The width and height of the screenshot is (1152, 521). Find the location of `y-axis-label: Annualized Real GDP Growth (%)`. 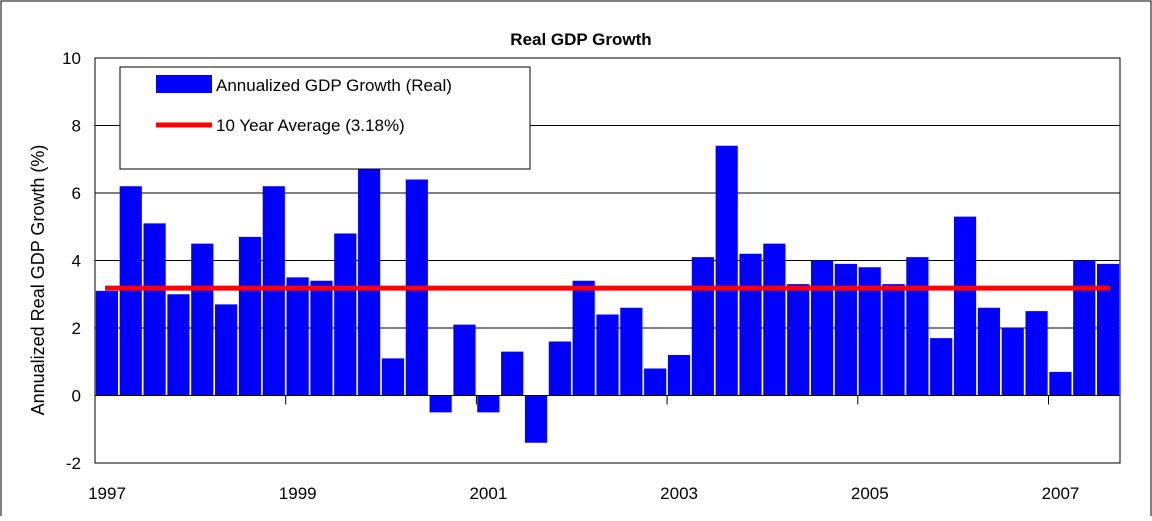

y-axis-label: Annualized Real GDP Growth (%) is located at coordinates (38, 280).